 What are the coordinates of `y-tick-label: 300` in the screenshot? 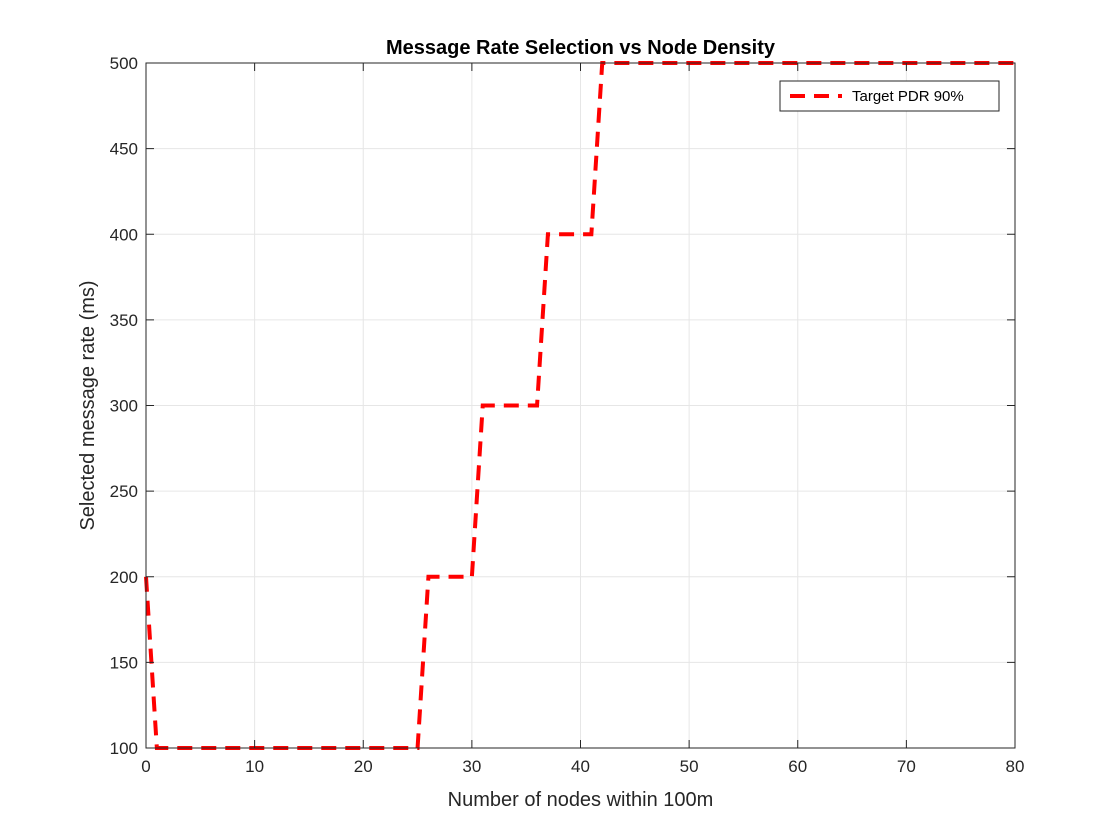 It's located at (124, 406).